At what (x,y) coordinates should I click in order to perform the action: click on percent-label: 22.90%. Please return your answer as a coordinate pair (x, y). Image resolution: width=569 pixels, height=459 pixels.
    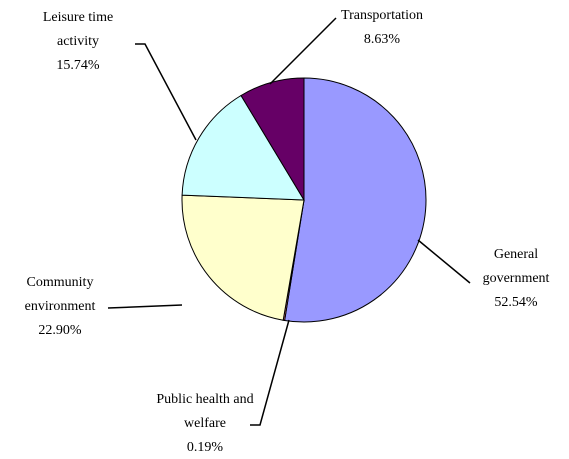
    Looking at the image, I should click on (60, 330).